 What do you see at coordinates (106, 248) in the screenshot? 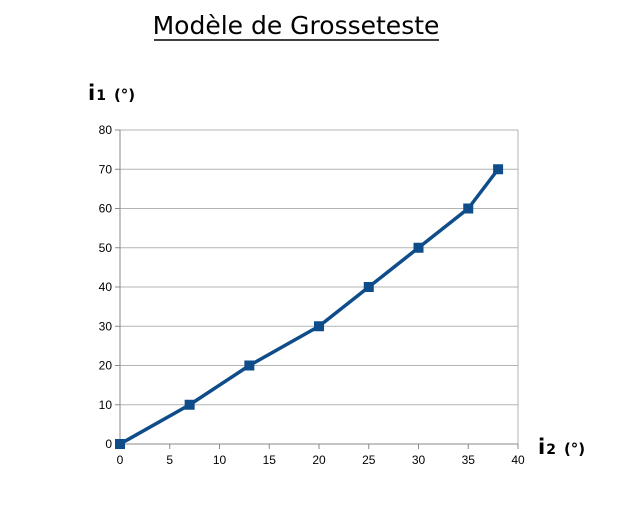
I see `y-tick-label: 50` at bounding box center [106, 248].